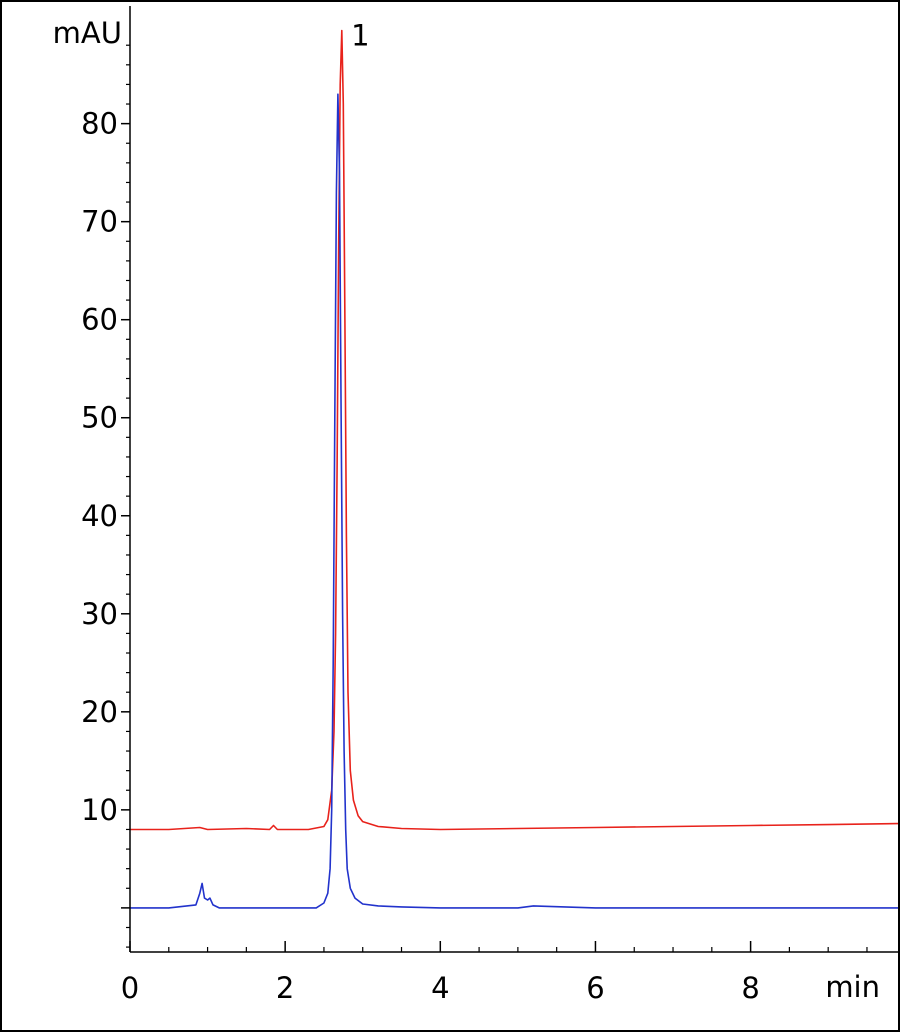  I want to click on x-tick-label: 6, so click(595, 988).